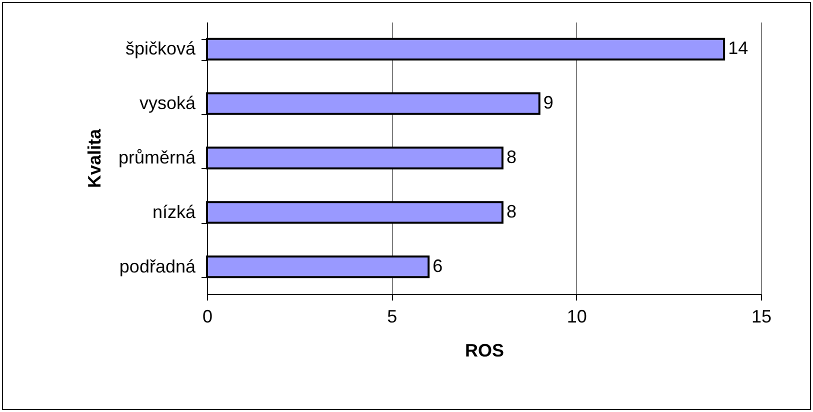 The height and width of the screenshot is (412, 813). Describe the element at coordinates (738, 48) in the screenshot. I see `data-label: 14` at that location.